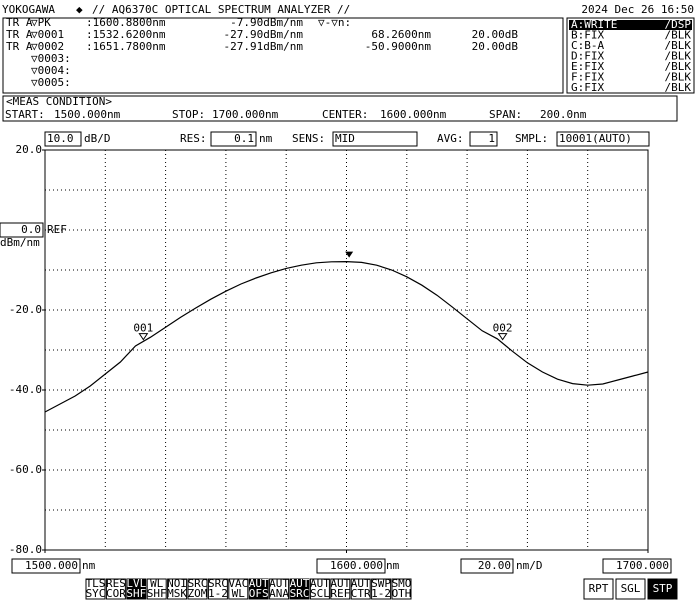  I want to click on marker-level: -27.91dBm/nm, so click(264, 46).